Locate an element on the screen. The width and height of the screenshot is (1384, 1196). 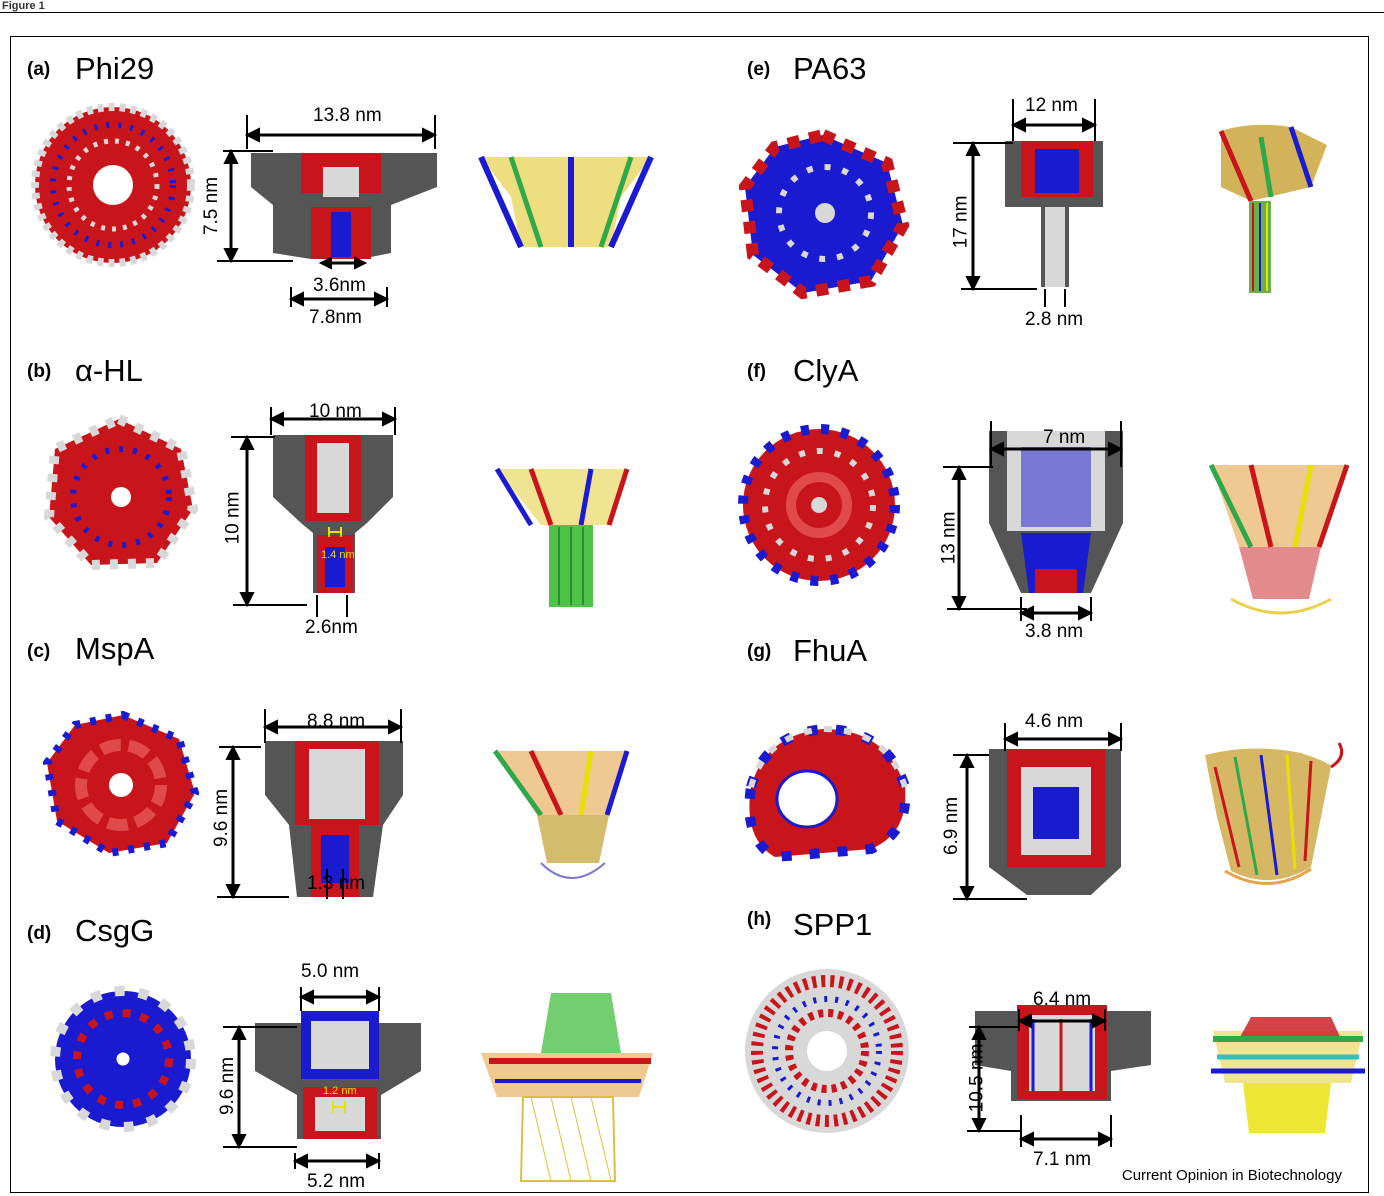
ahl-dimension-lines is located at coordinates (314, 512).